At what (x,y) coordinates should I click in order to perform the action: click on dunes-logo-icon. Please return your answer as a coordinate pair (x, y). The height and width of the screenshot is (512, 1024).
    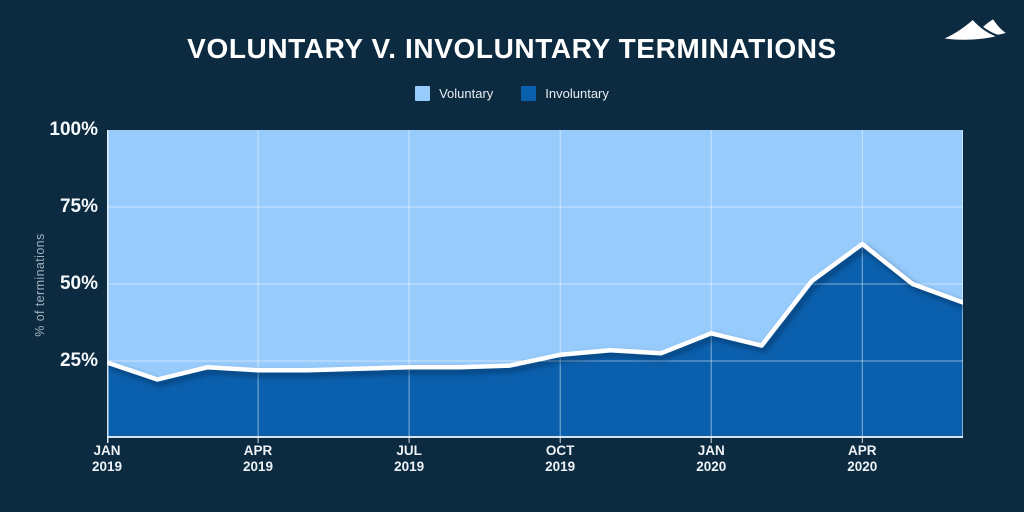
    Looking at the image, I should click on (971, 29).